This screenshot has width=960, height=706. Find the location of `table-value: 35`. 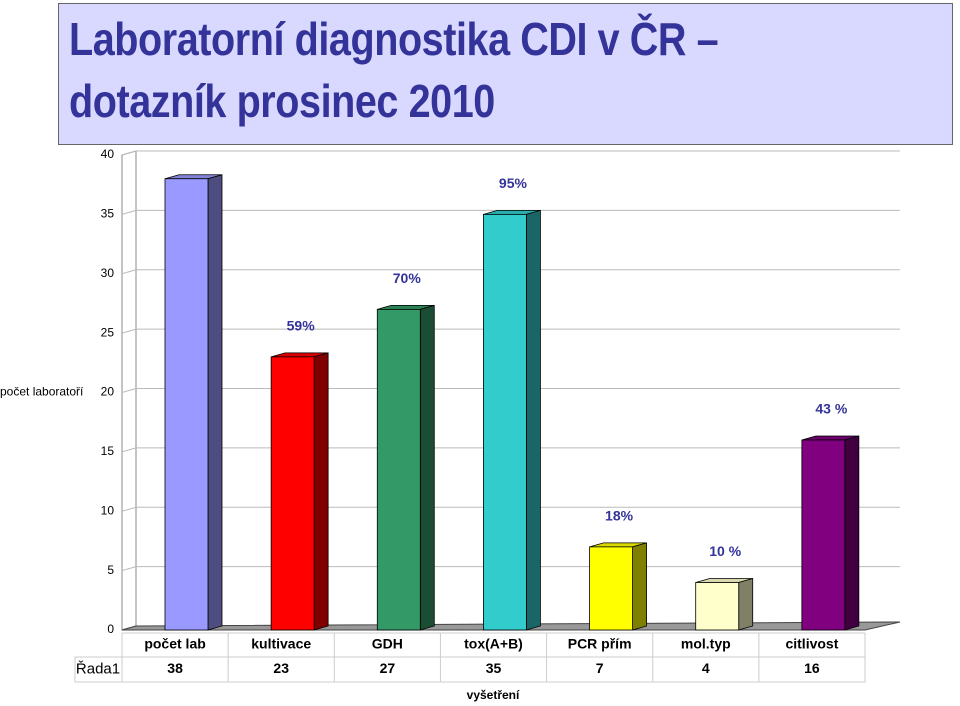

table-value: 35 is located at coordinates (494, 668).